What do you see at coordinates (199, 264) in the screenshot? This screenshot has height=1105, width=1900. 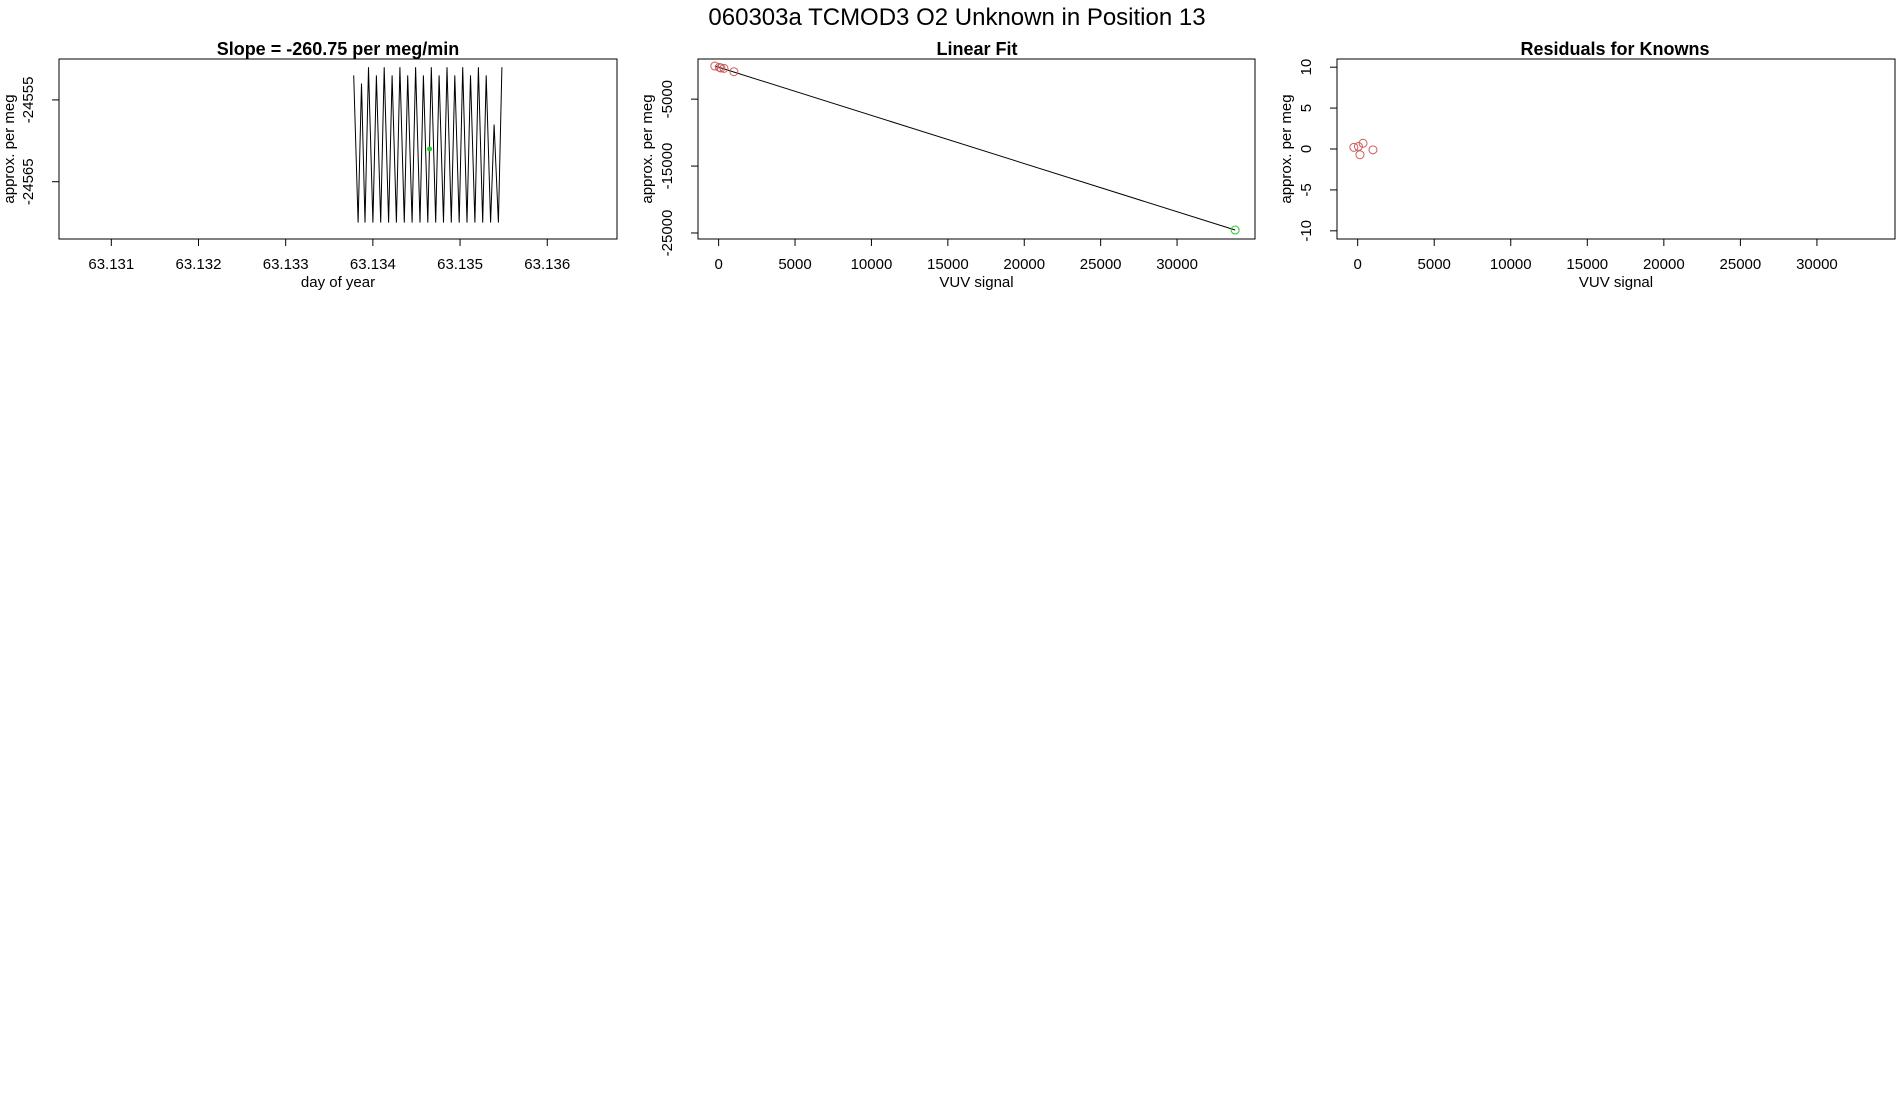 I see `x-tick-label: 63.132` at bounding box center [199, 264].